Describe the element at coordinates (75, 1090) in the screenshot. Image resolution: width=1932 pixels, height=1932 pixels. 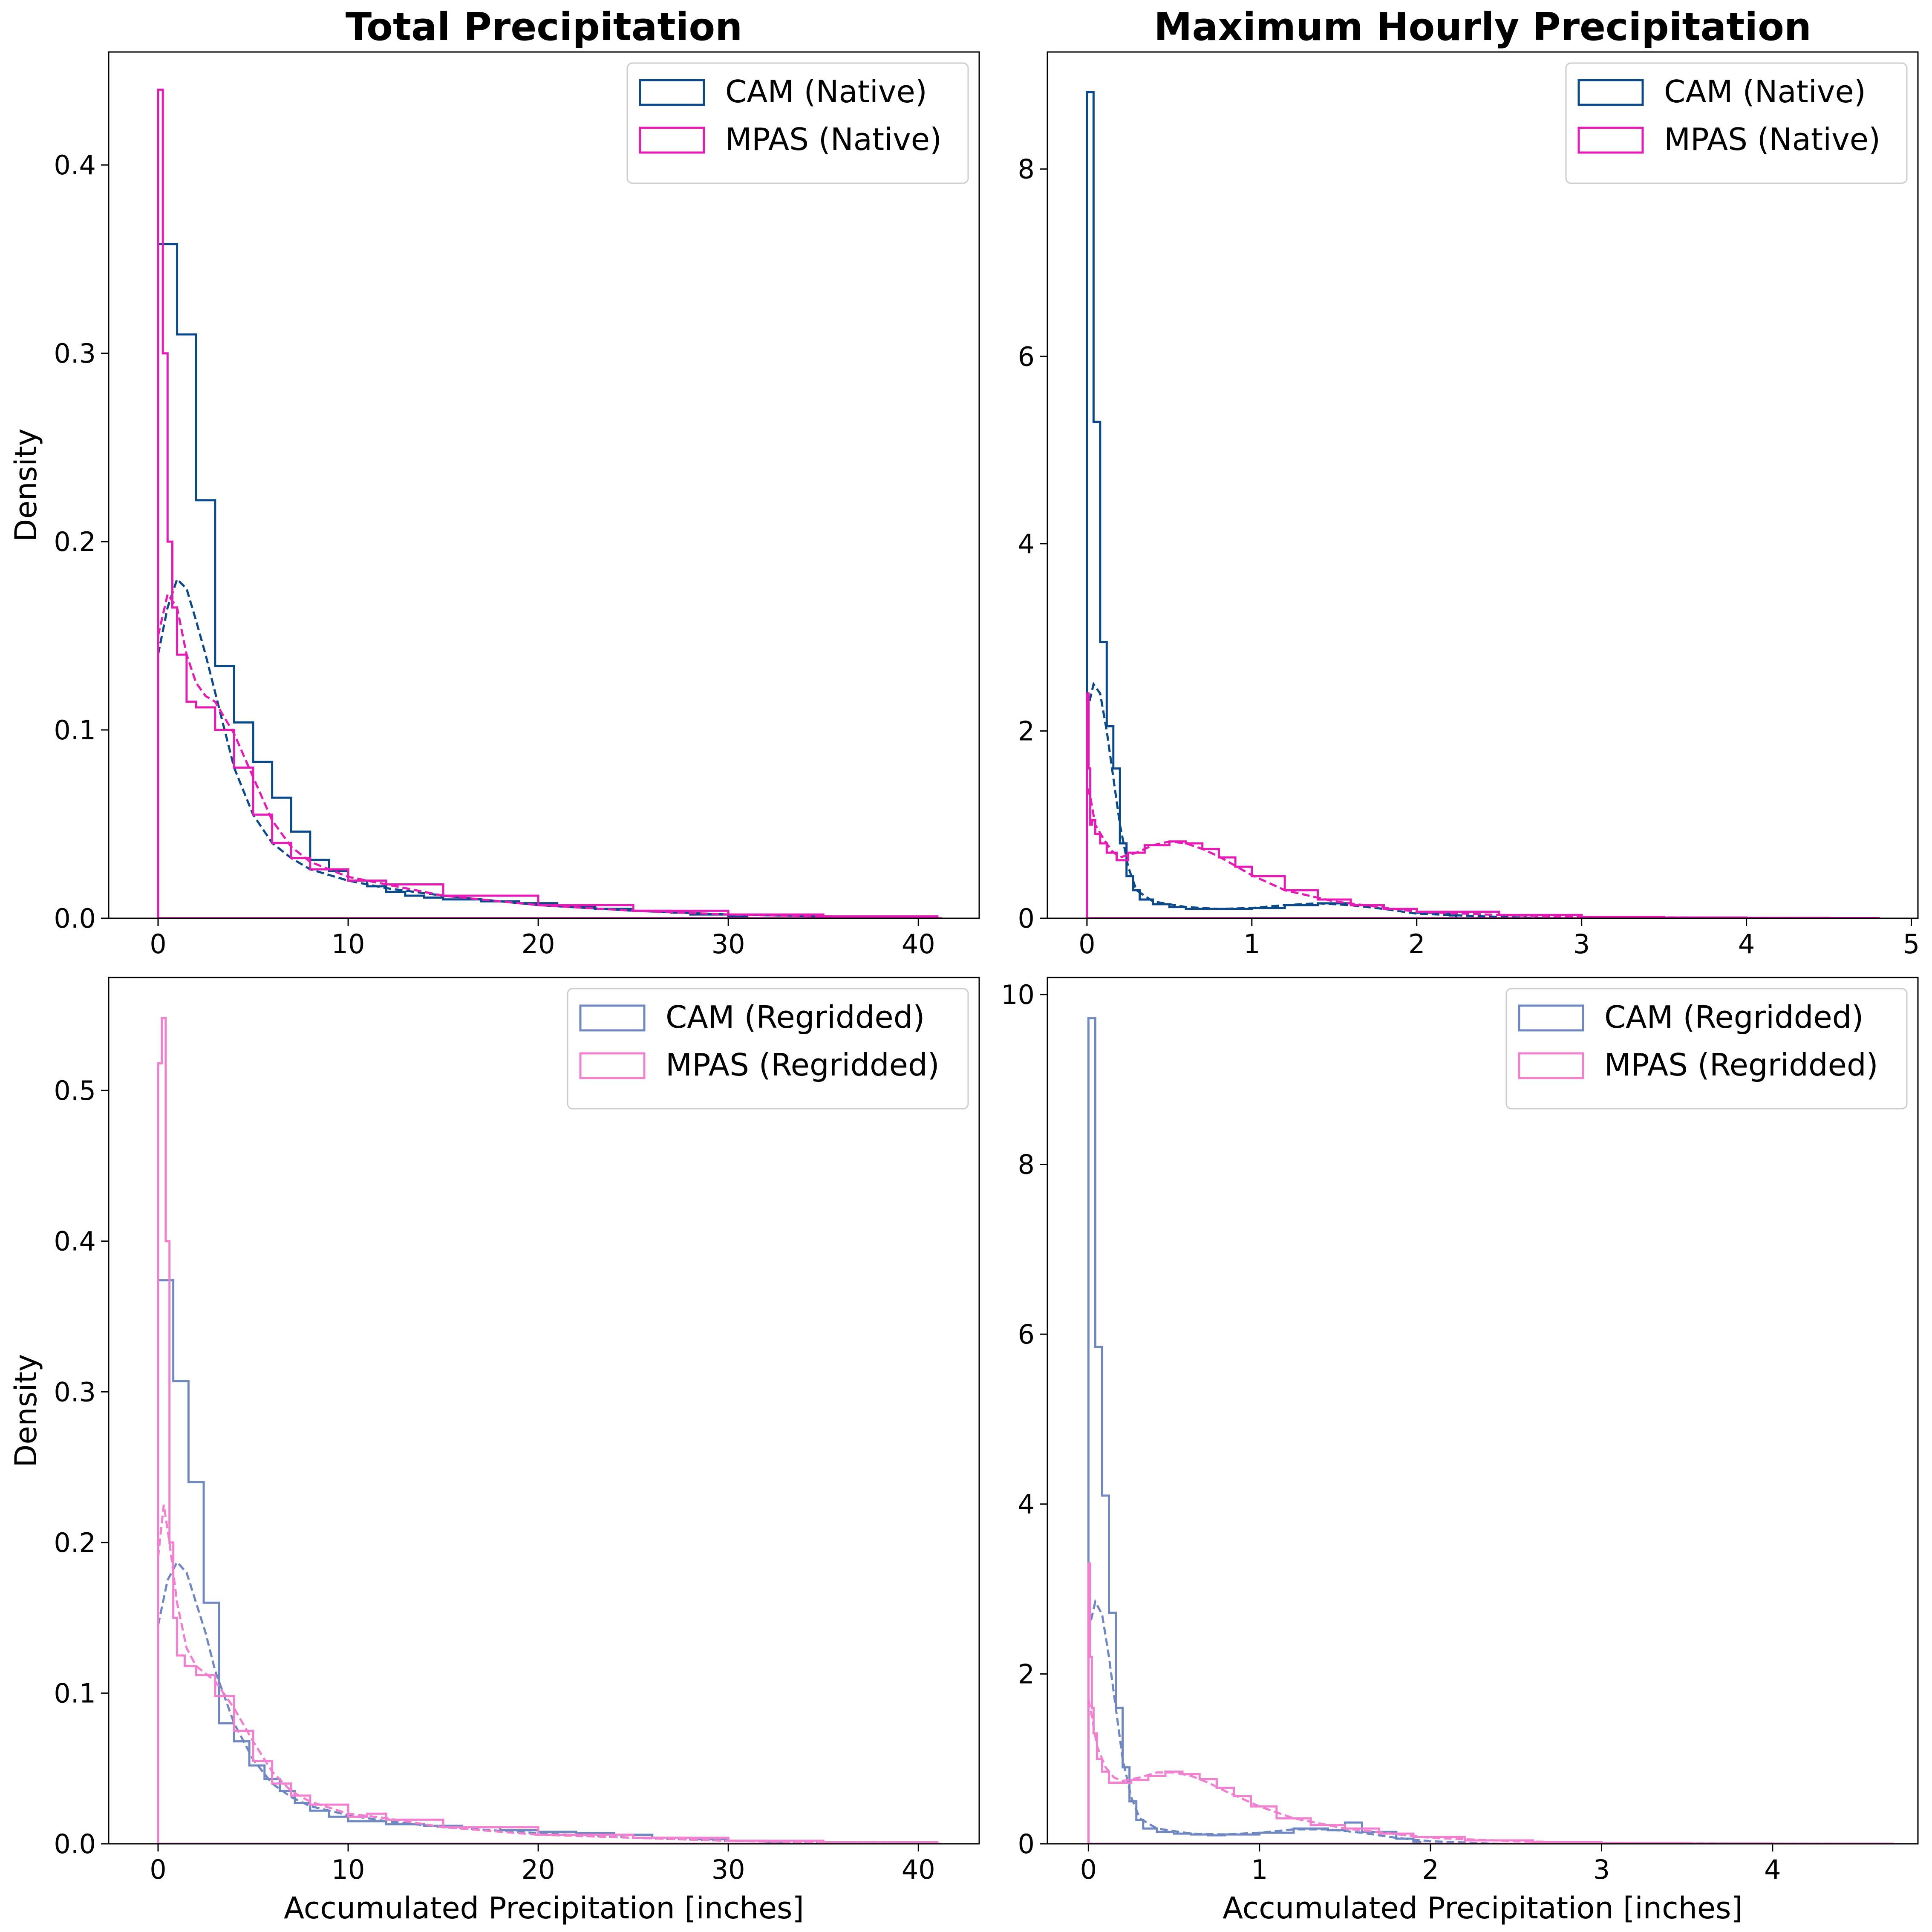
I see `y-tick-label: 0.5` at that location.